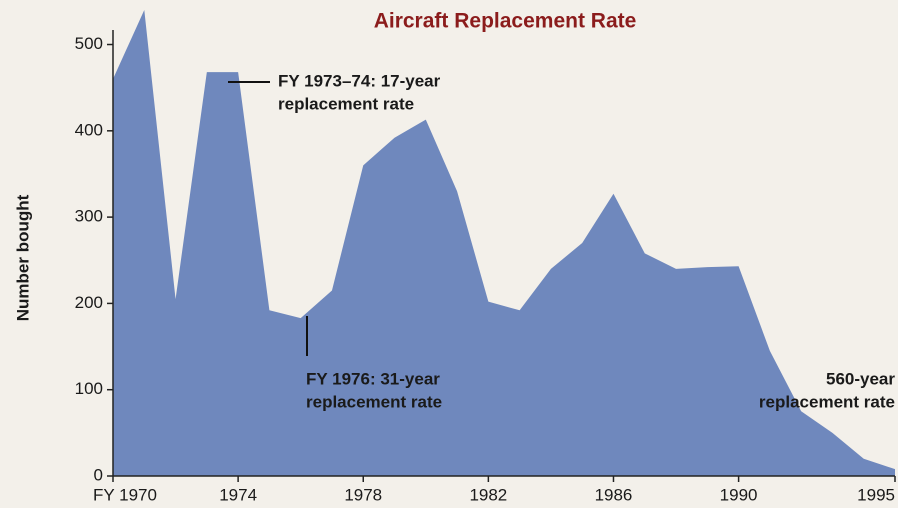  What do you see at coordinates (860, 378) in the screenshot?
I see `annotation: 560-year` at bounding box center [860, 378].